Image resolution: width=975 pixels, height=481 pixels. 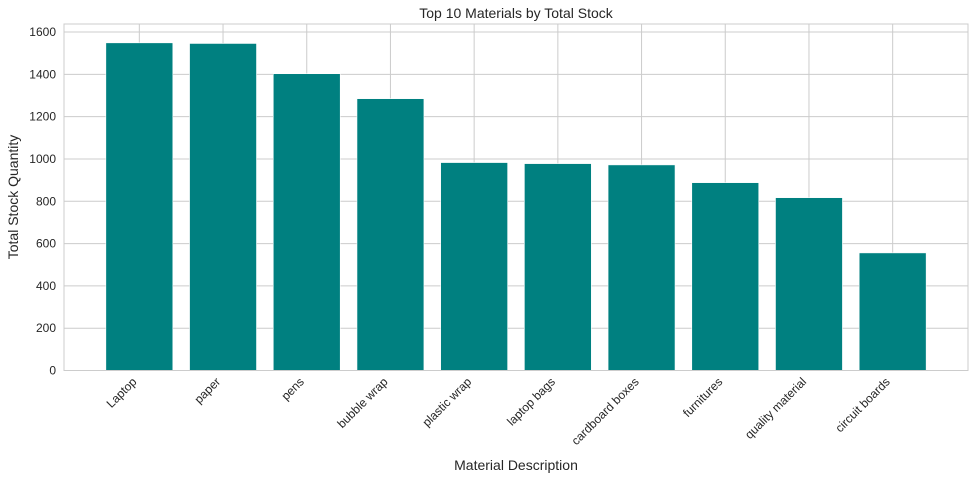 I want to click on x-tick-label: cardboard boxes, so click(x=605, y=411).